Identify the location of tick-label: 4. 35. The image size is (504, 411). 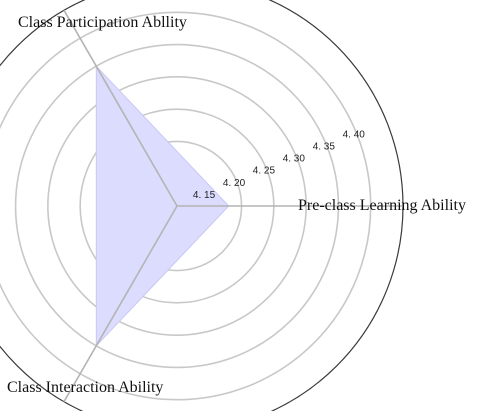
(324, 147).